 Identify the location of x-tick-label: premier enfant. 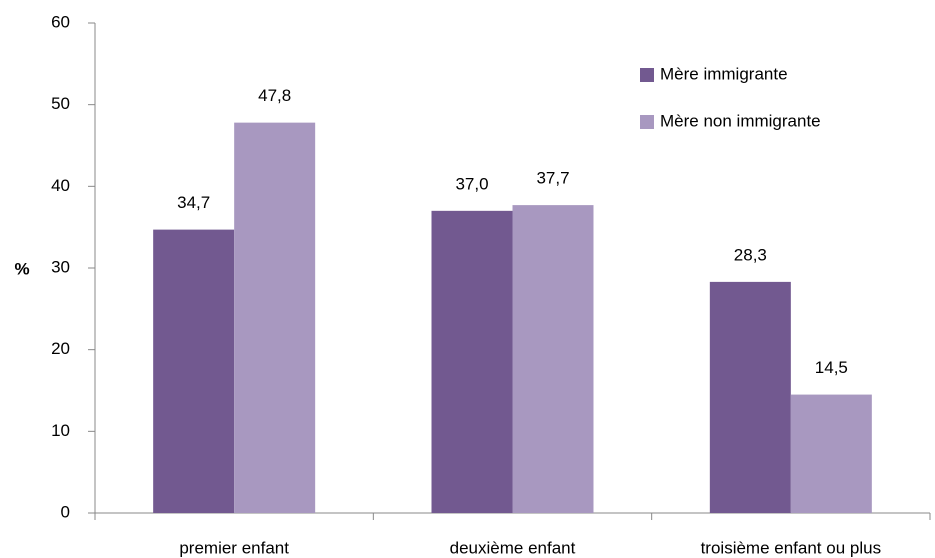
(234, 547).